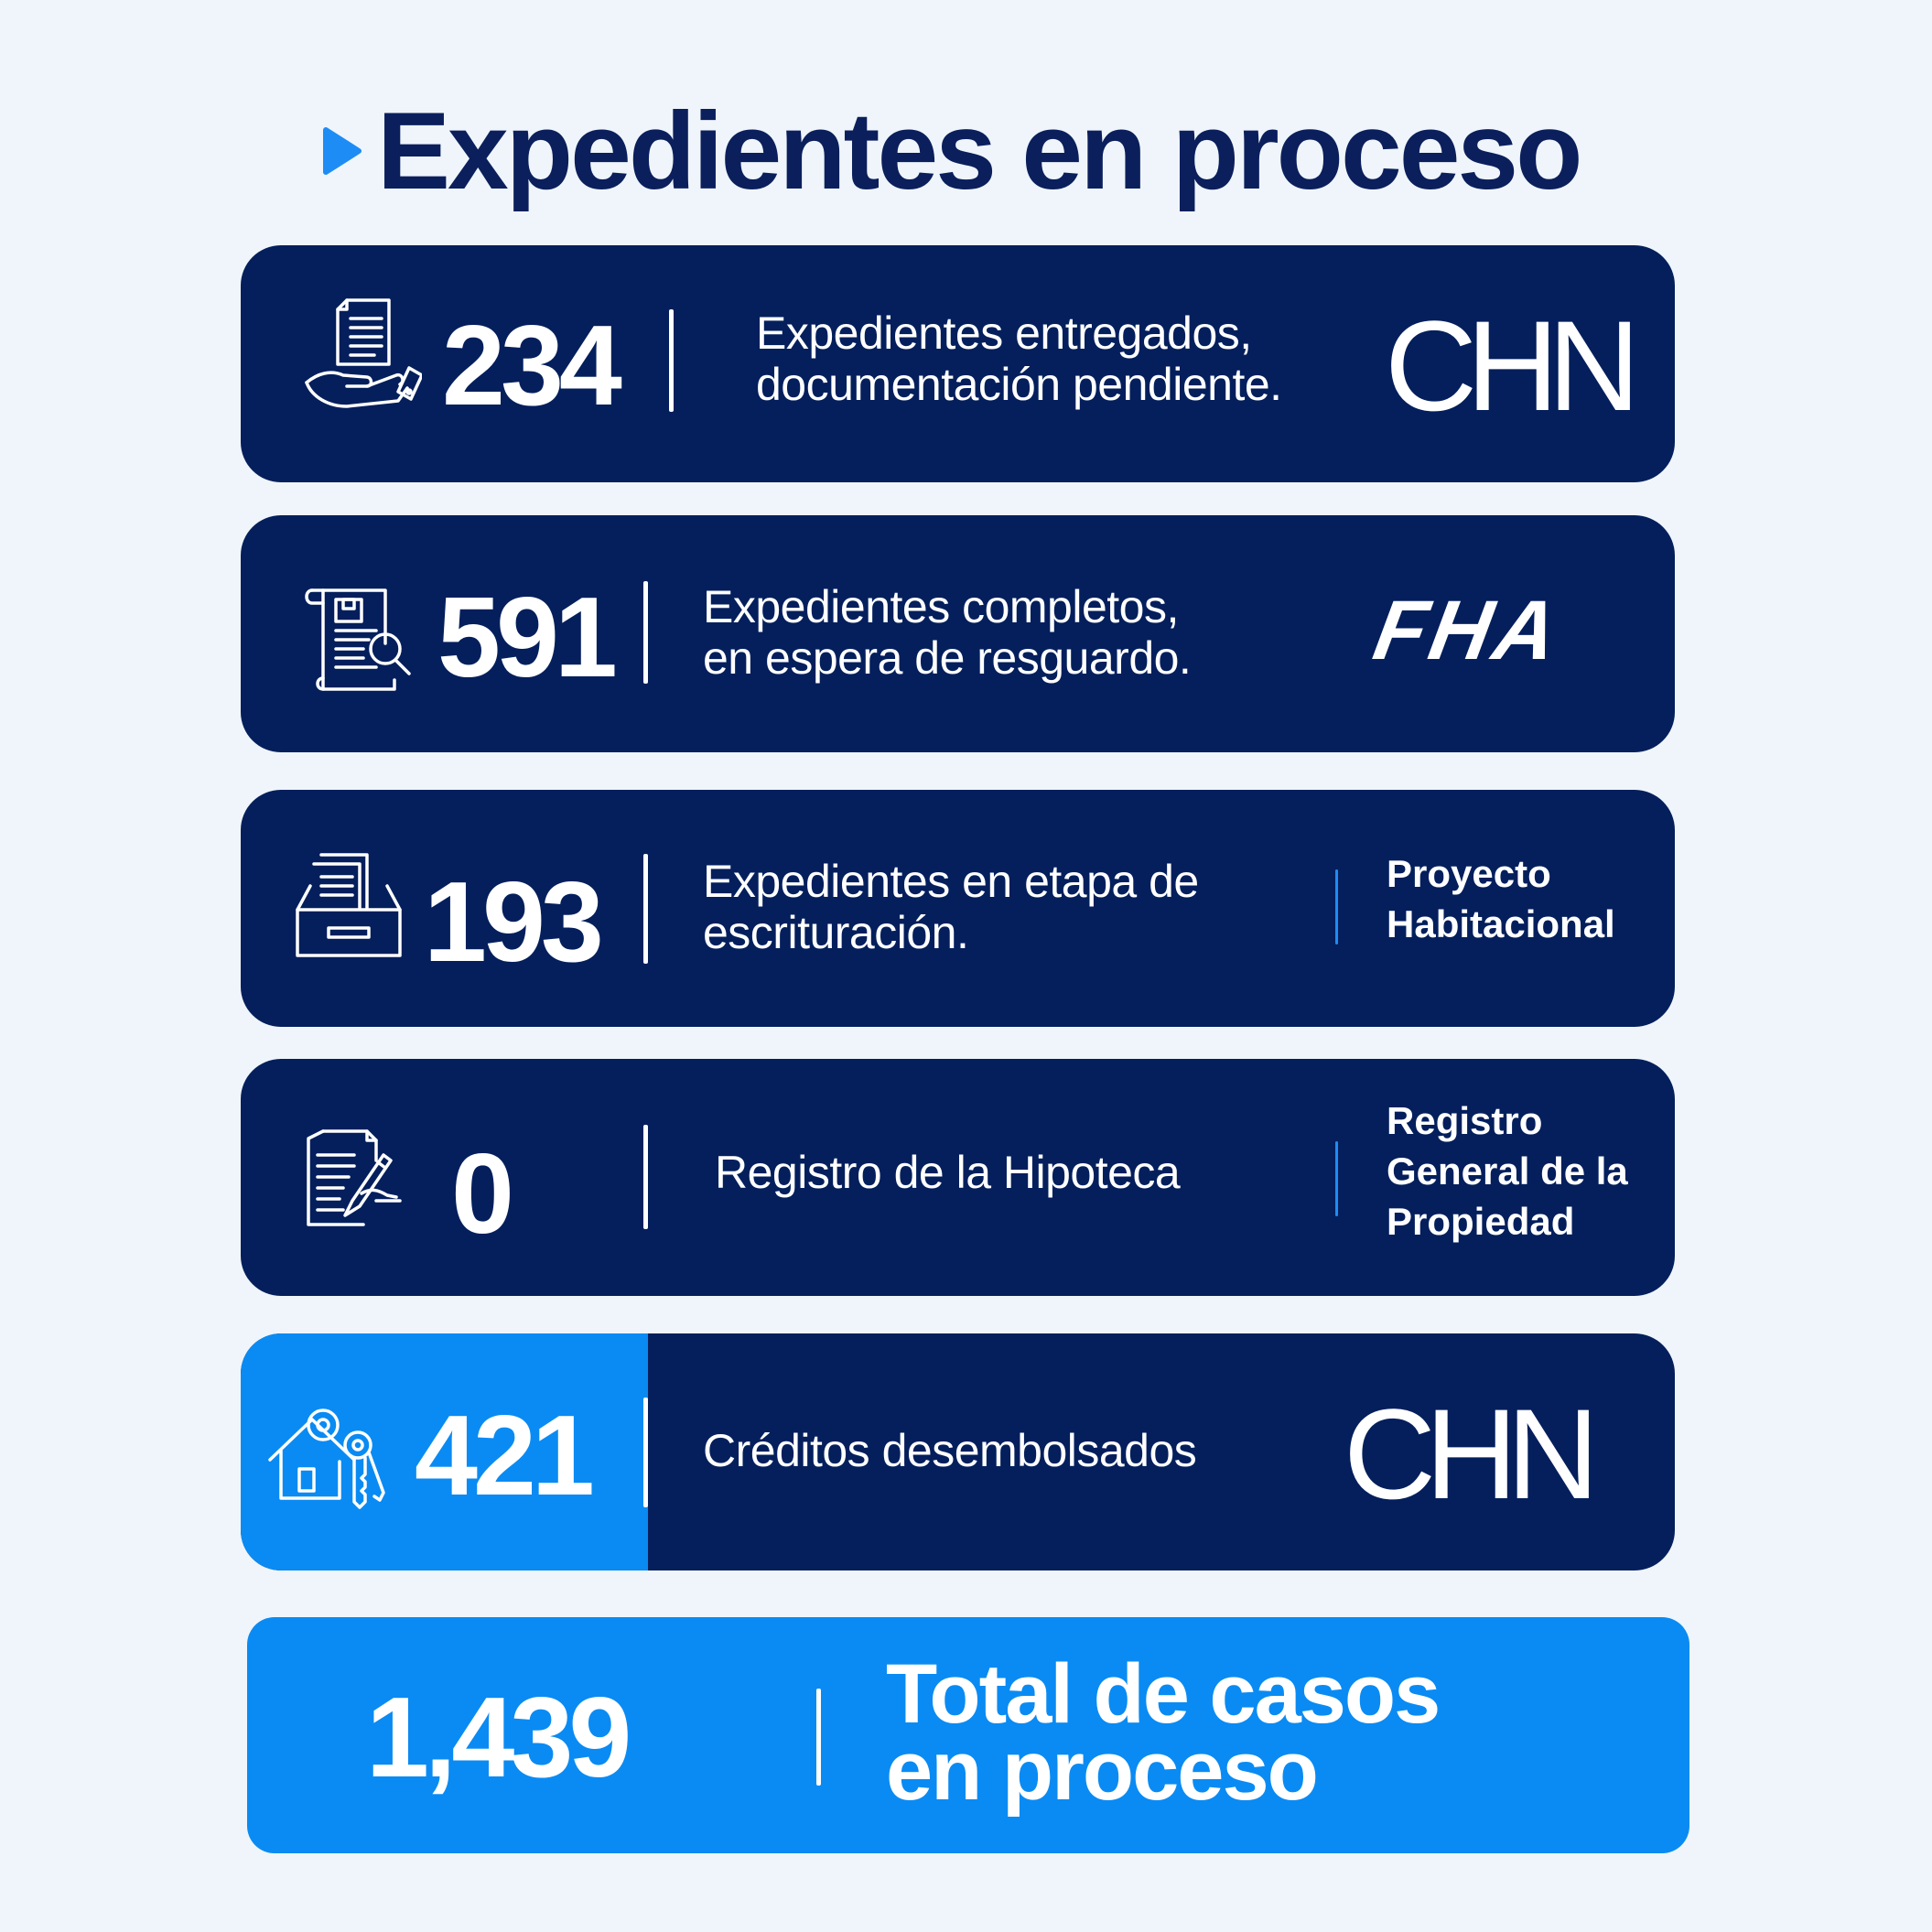  I want to click on hand-document-icon, so click(364, 353).